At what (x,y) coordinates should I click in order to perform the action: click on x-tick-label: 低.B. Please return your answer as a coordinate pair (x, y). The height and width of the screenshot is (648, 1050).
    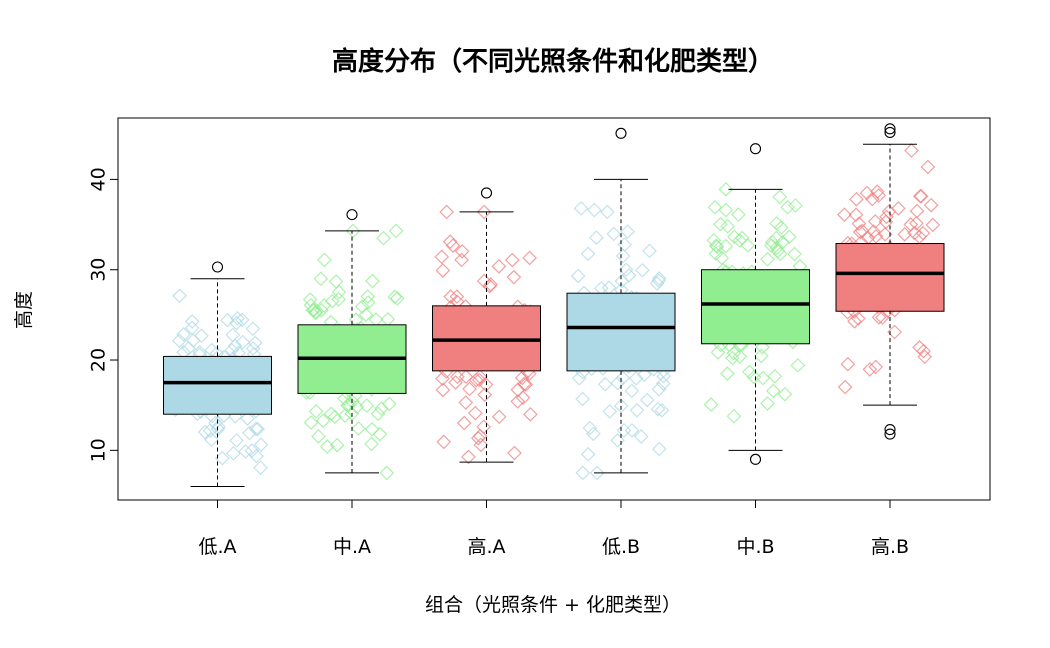
    Looking at the image, I should click on (621, 547).